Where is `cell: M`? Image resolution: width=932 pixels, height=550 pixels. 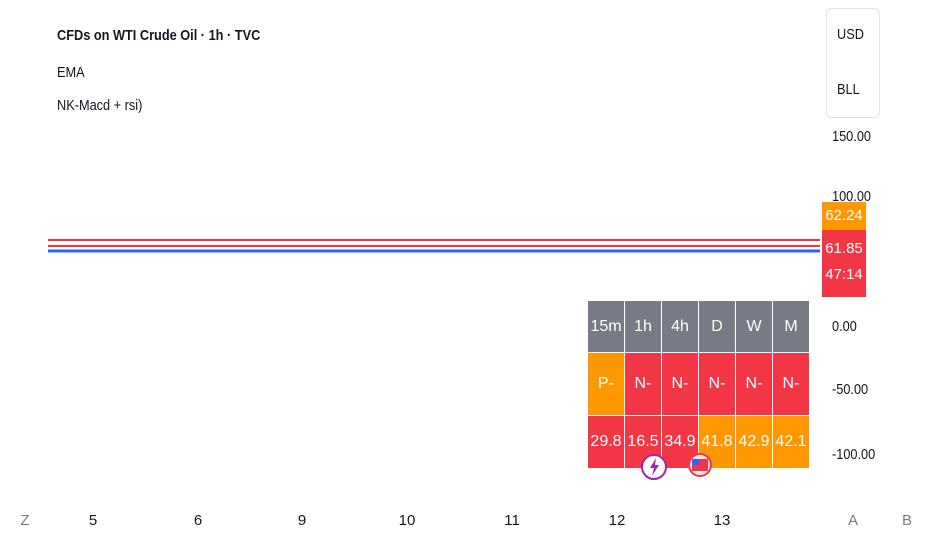
cell: M is located at coordinates (791, 326).